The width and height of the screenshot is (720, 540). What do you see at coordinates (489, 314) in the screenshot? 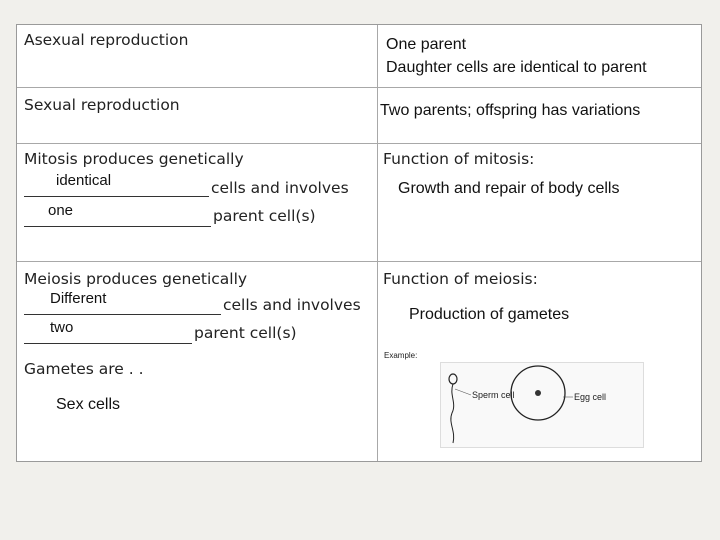
I see `meiosis-function-text: Production of gametes` at bounding box center [489, 314].